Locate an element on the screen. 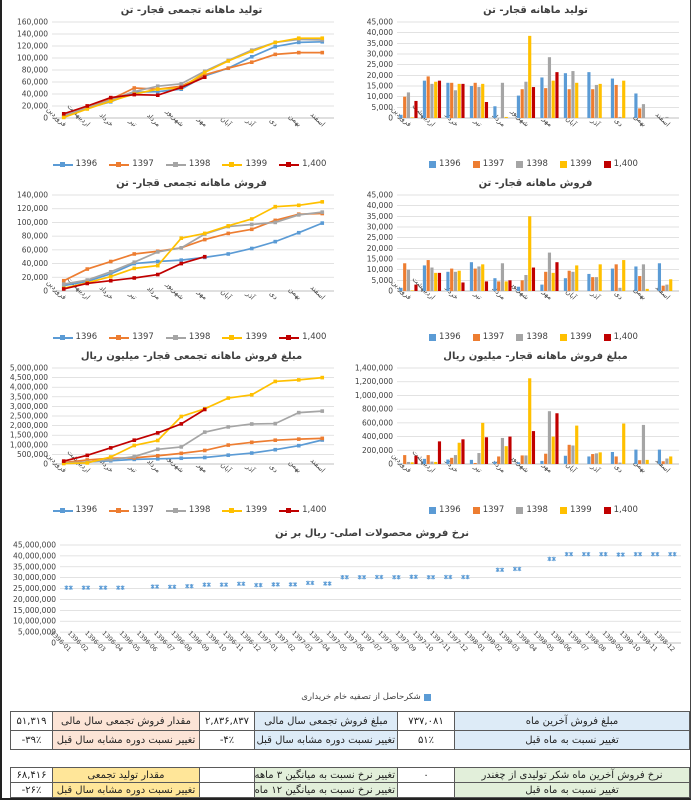 The width and height of the screenshot is (691, 800). svg-text: 100,000 is located at coordinates (32, 222).